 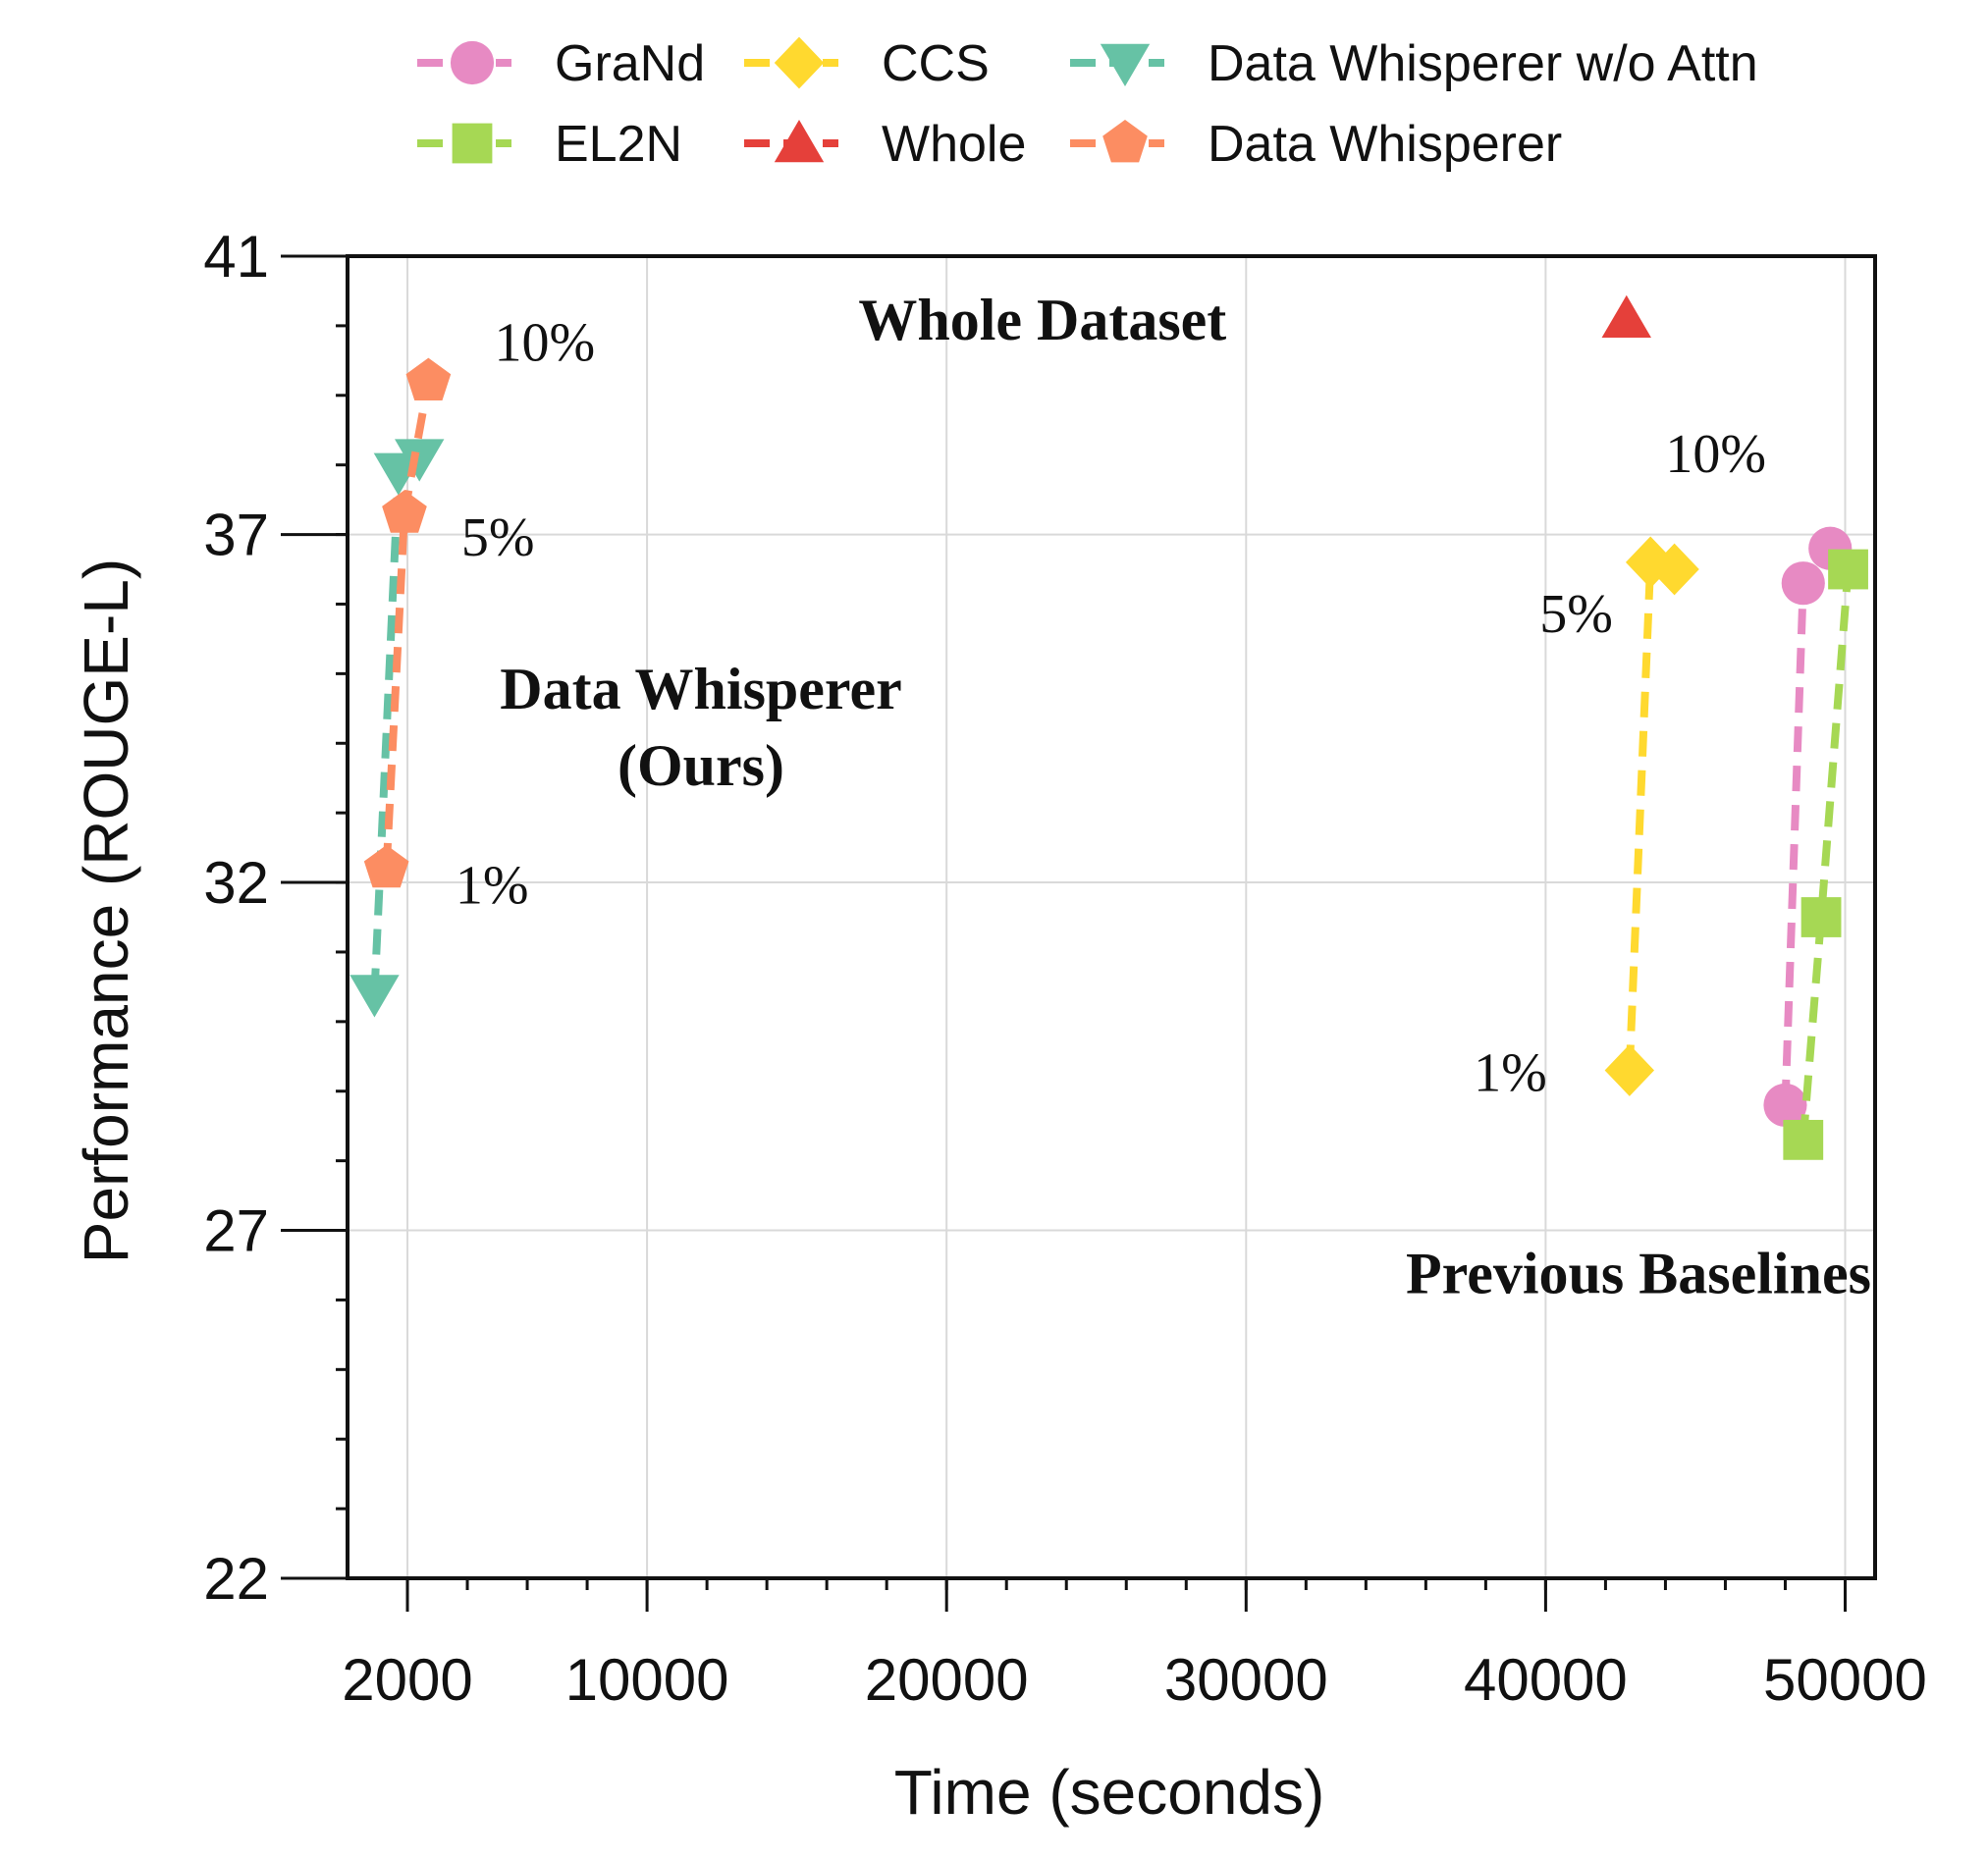 What do you see at coordinates (1845, 1680) in the screenshot?
I see `x-tick-label: 50000` at bounding box center [1845, 1680].